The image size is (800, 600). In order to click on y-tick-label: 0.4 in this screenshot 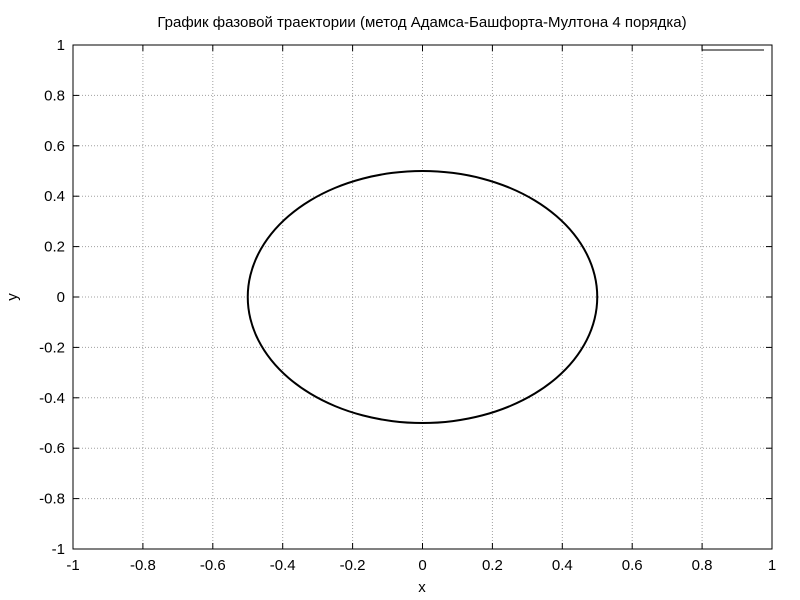, I will do `click(54, 196)`.